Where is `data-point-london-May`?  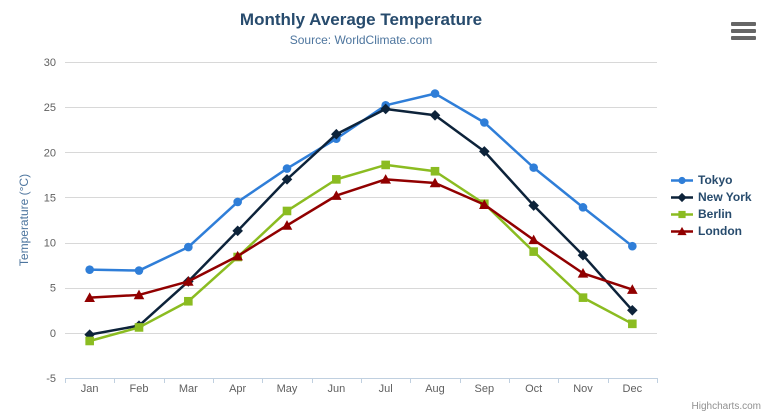
data-point-london-May is located at coordinates (287, 225).